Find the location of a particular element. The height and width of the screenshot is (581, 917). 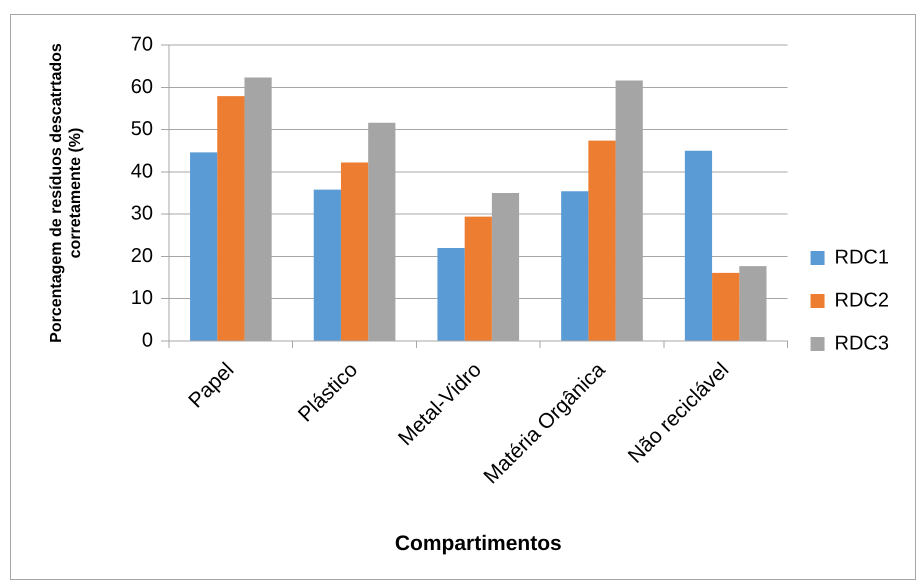

y-tick-label: 30 is located at coordinates (141, 213).